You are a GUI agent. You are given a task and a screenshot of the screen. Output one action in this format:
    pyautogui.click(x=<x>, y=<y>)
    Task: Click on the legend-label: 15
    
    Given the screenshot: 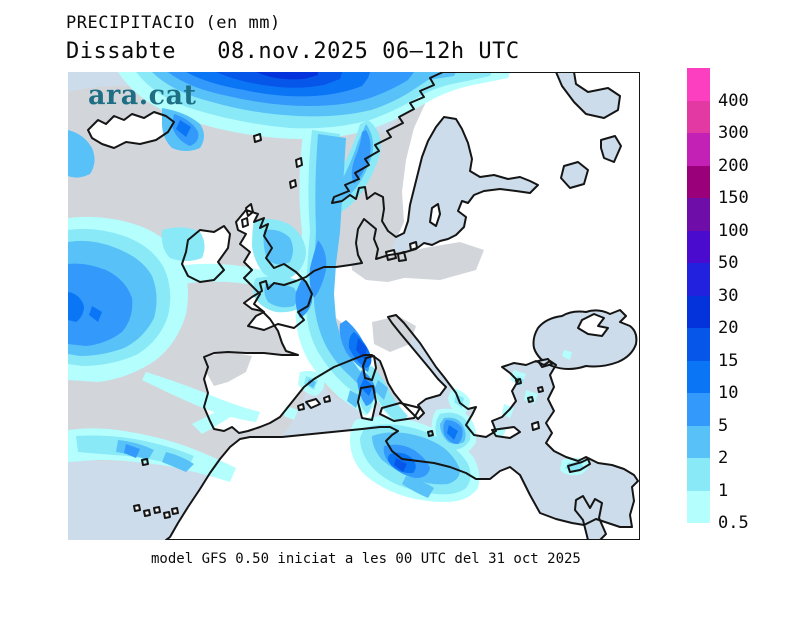 What is the action you would take?
    pyautogui.click(x=728, y=360)
    